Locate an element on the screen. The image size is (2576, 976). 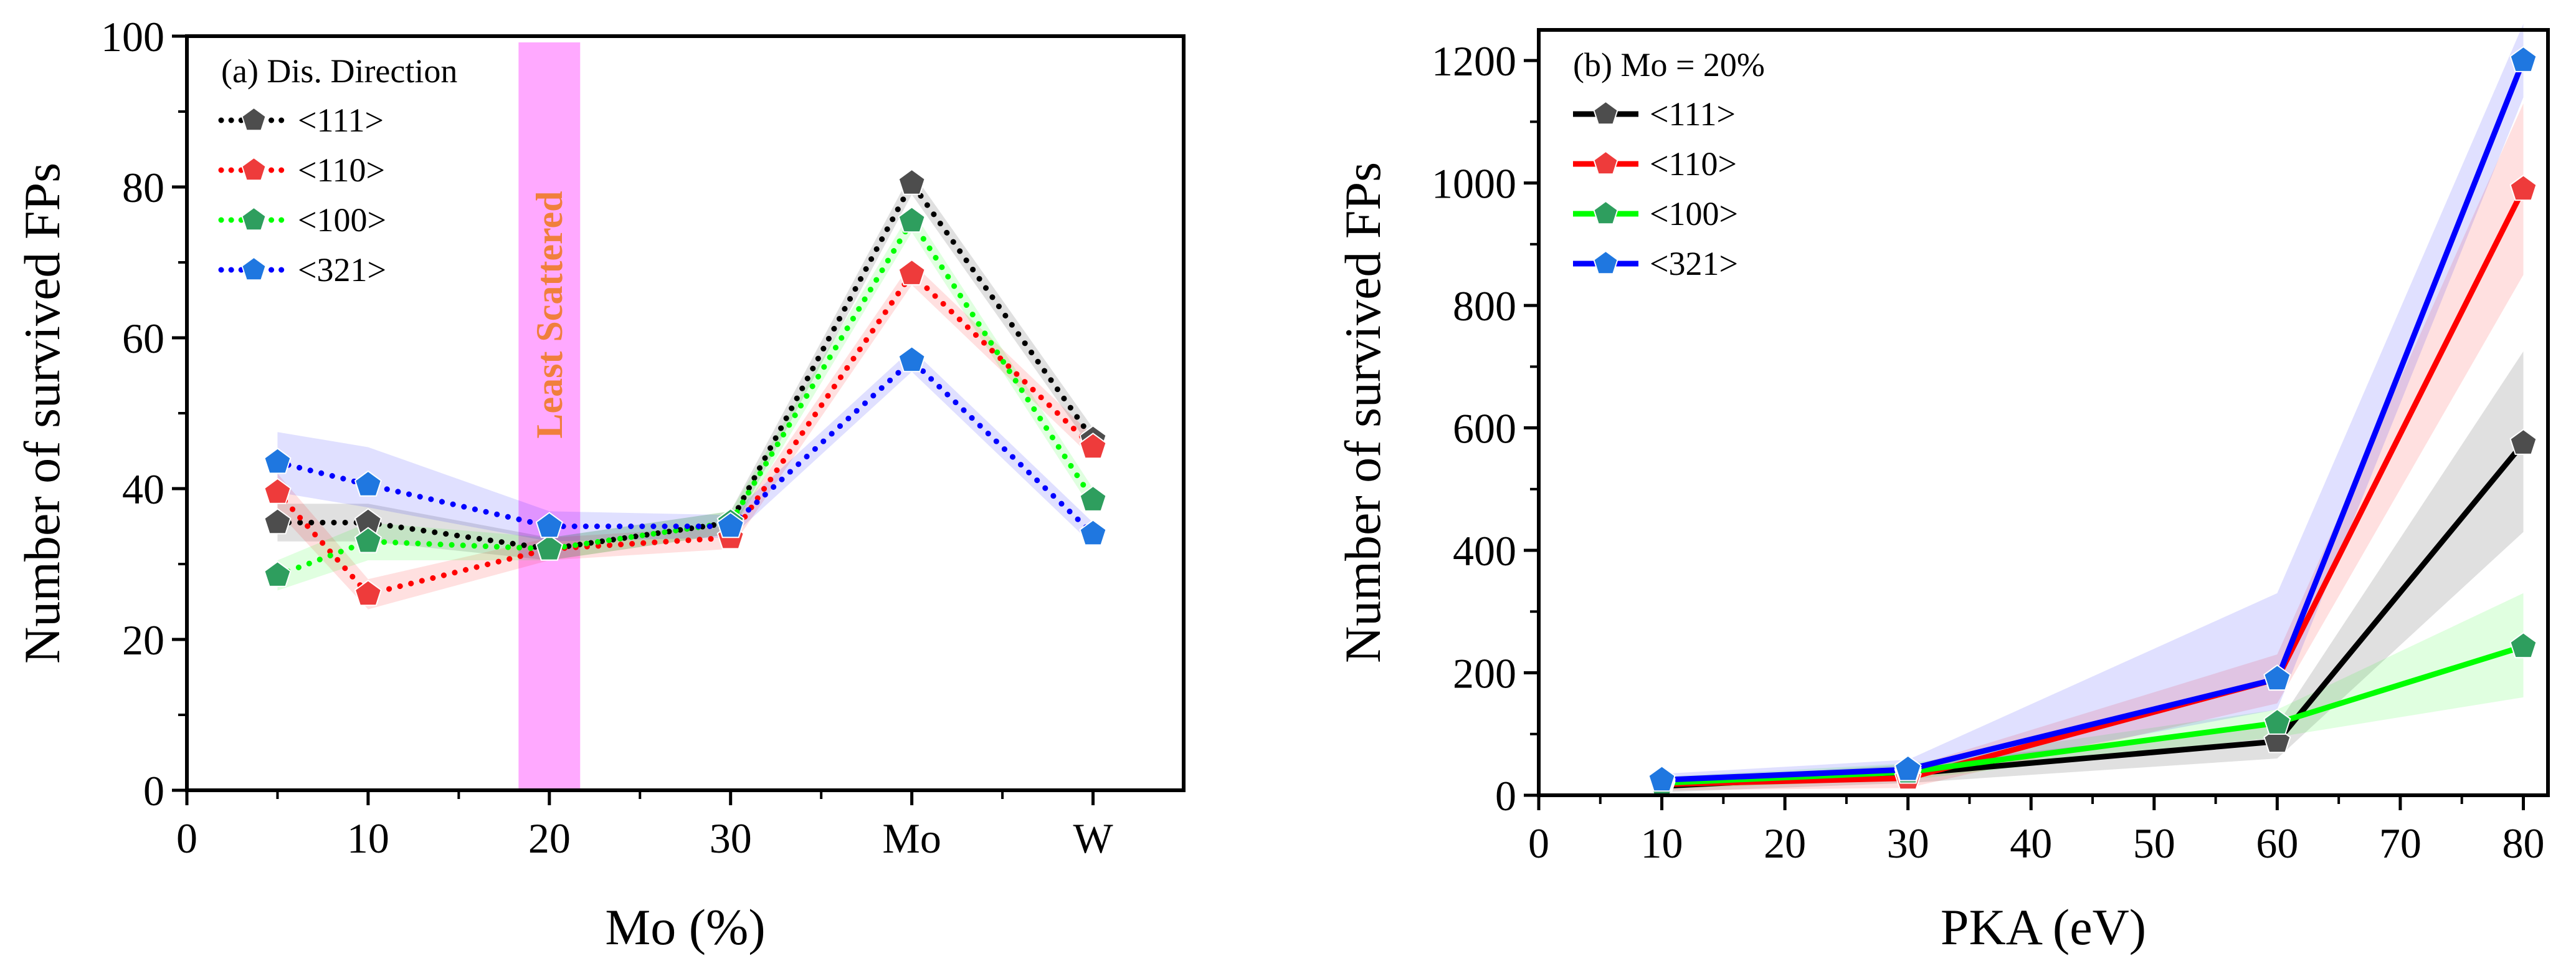
panel-a-y-tick-label: 100 is located at coordinates (132, 36).